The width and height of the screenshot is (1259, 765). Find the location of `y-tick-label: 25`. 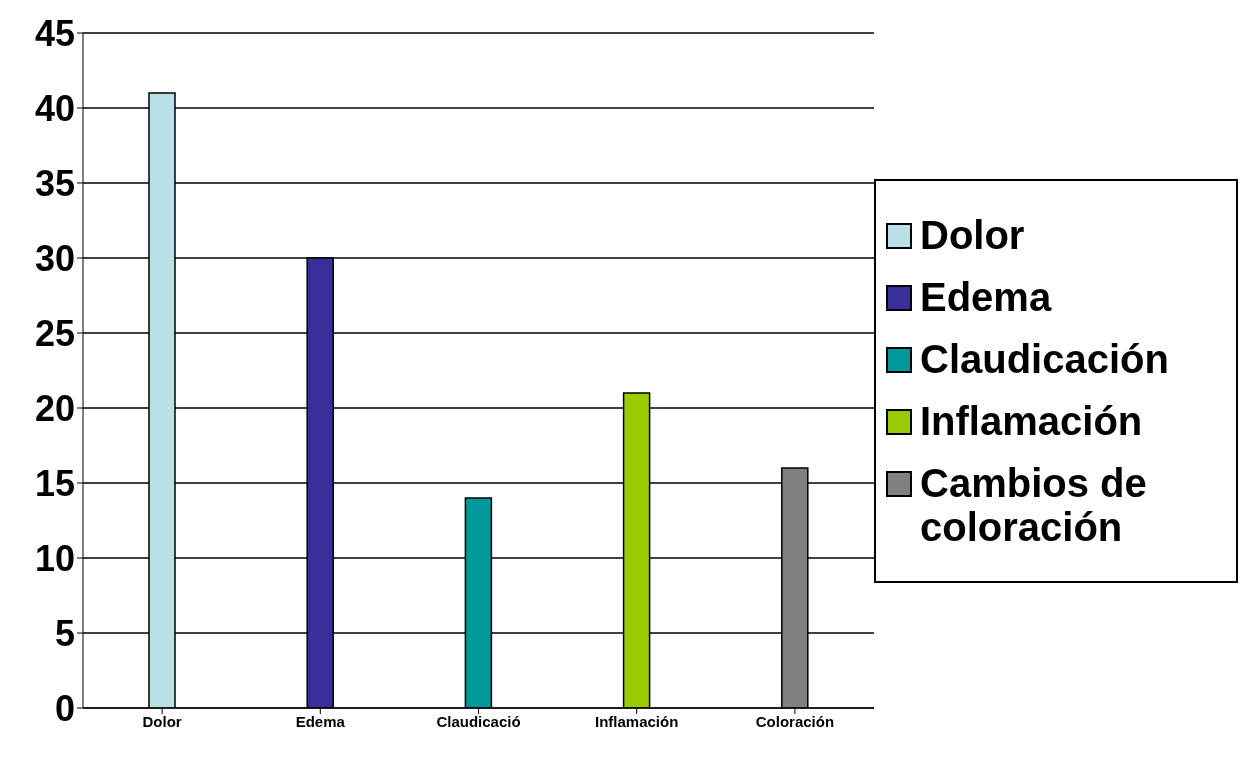

y-tick-label: 25 is located at coordinates (54, 333).